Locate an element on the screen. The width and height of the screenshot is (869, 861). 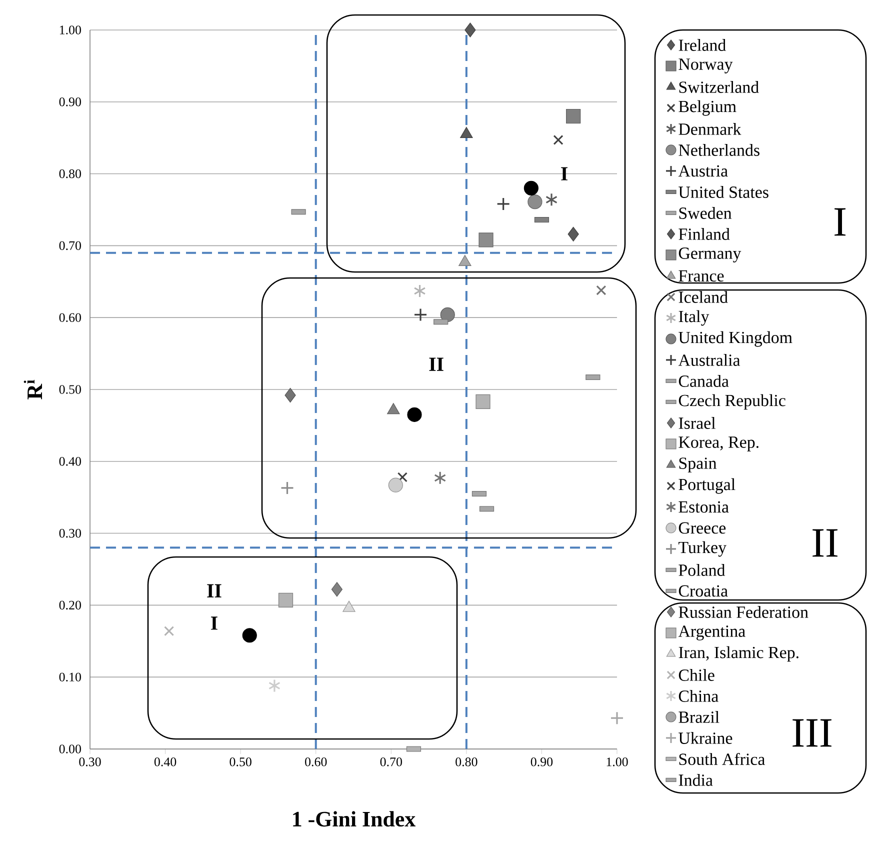
y-tick-label: 0.20 is located at coordinates (70, 605).